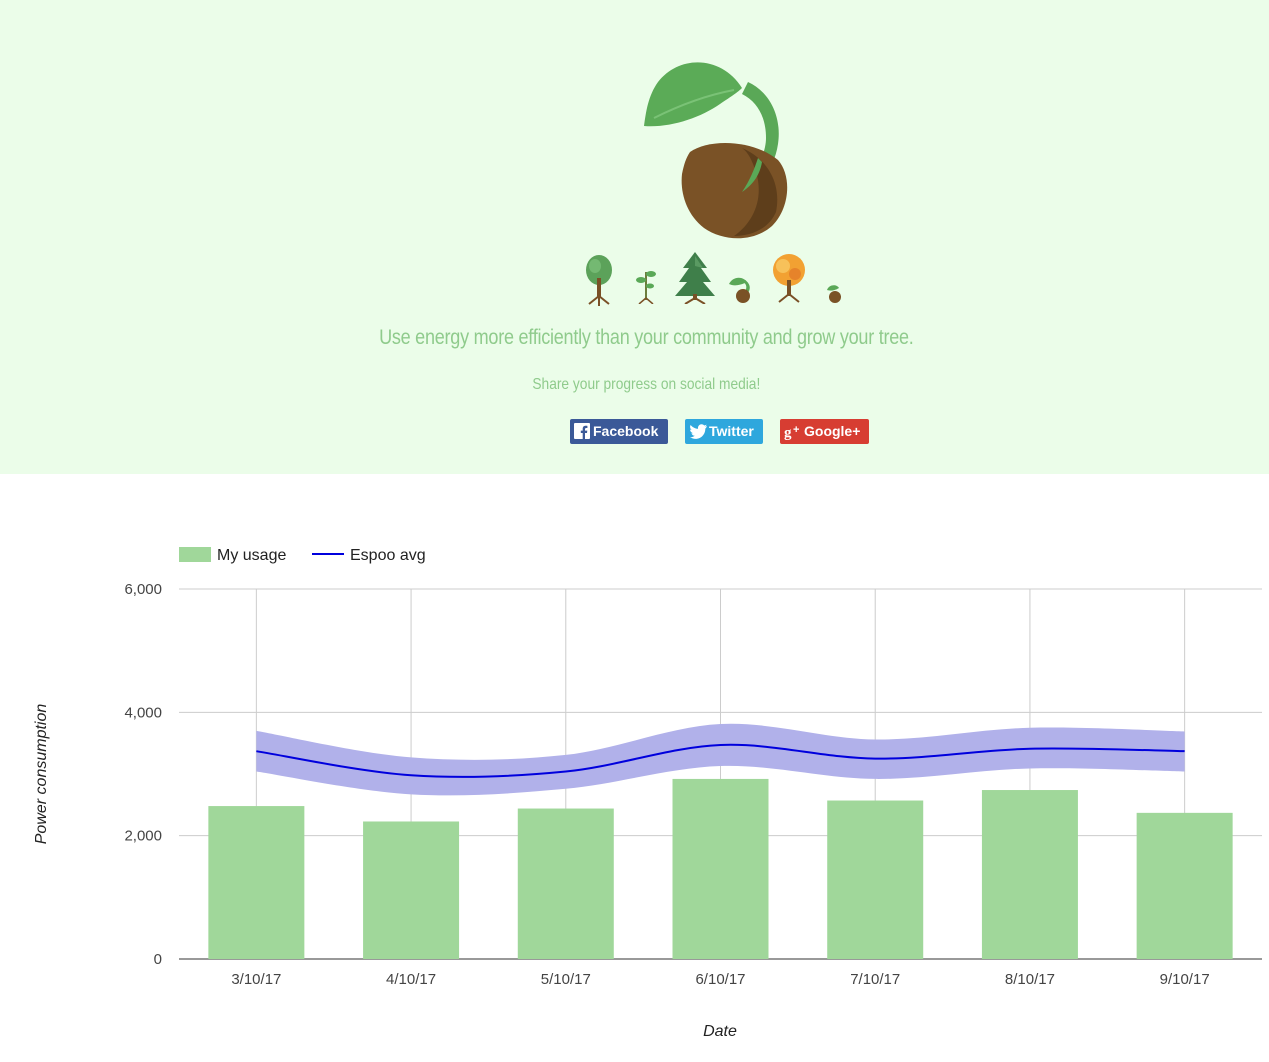 This screenshot has width=1269, height=1062. I want to click on facebook-label: Facebook, so click(626, 431).